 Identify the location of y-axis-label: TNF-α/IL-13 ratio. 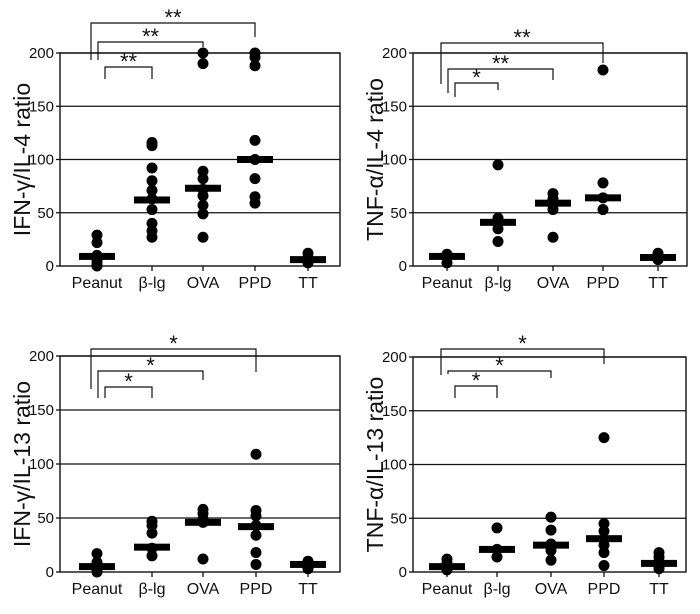
(375, 465).